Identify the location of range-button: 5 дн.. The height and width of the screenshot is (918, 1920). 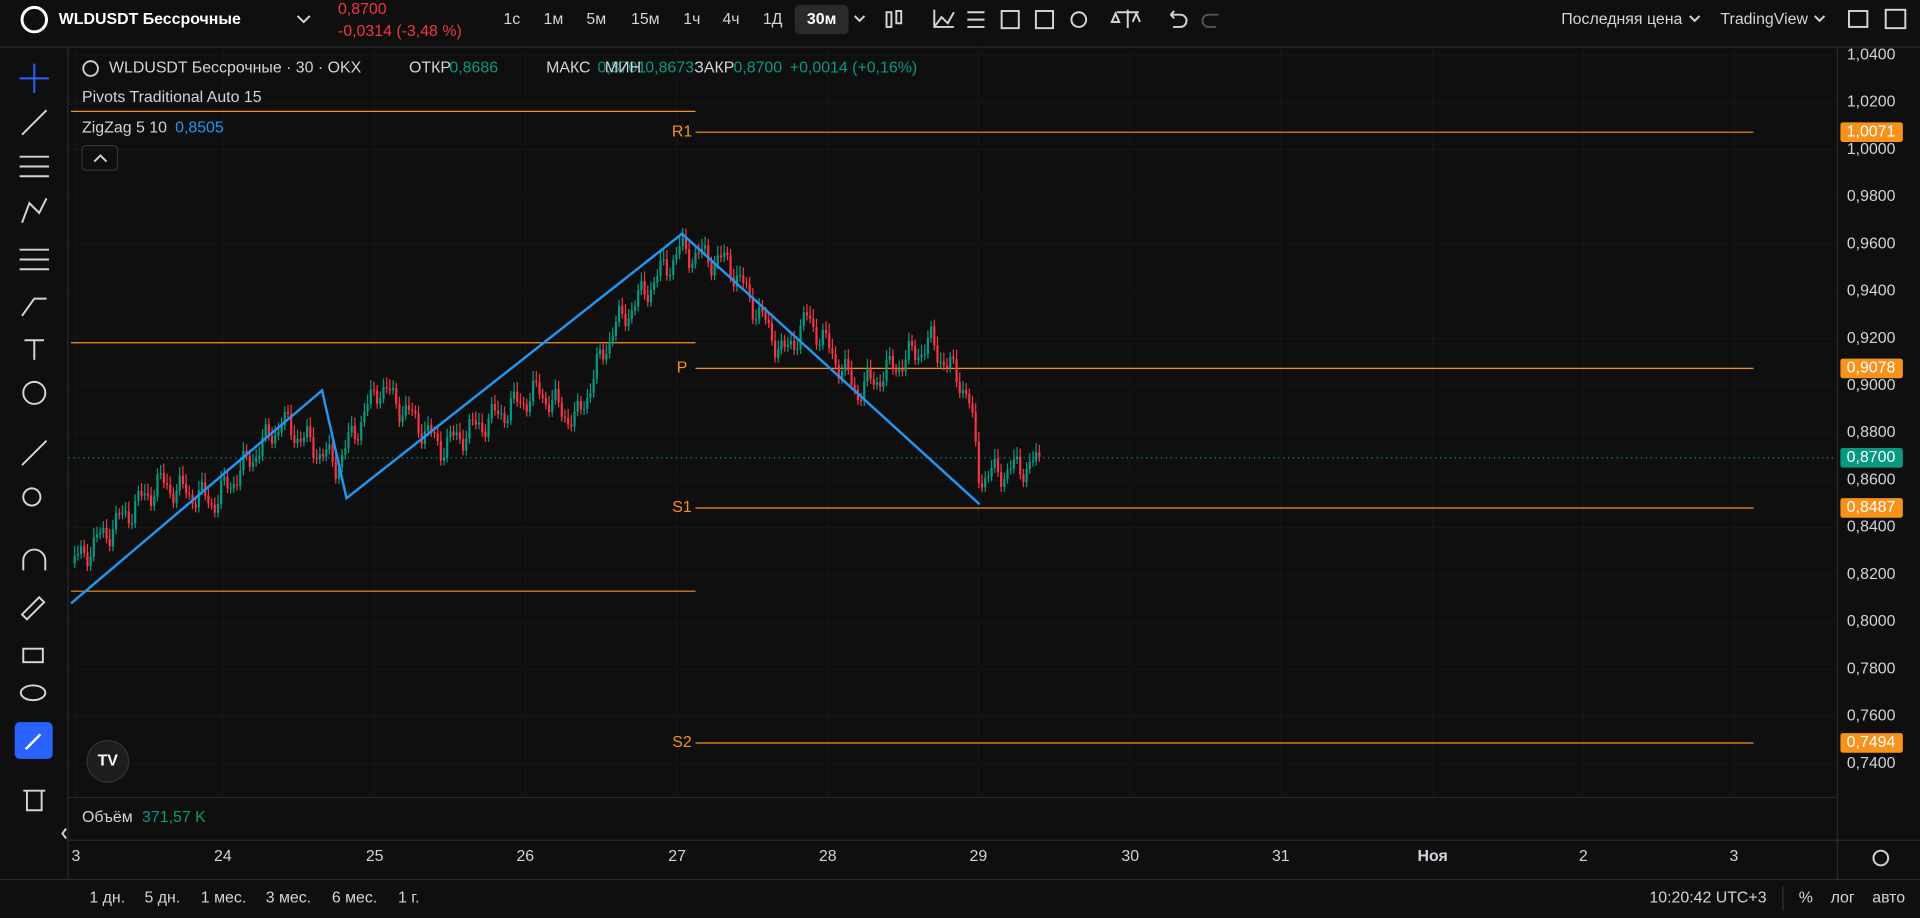
(162, 898).